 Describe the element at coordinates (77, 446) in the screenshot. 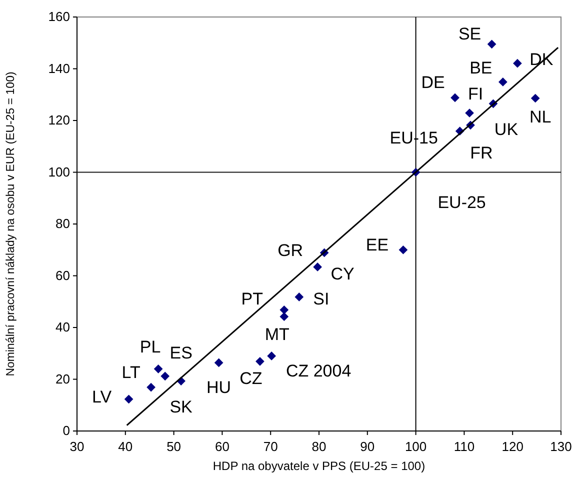

I see `x-tick-label: 30` at that location.